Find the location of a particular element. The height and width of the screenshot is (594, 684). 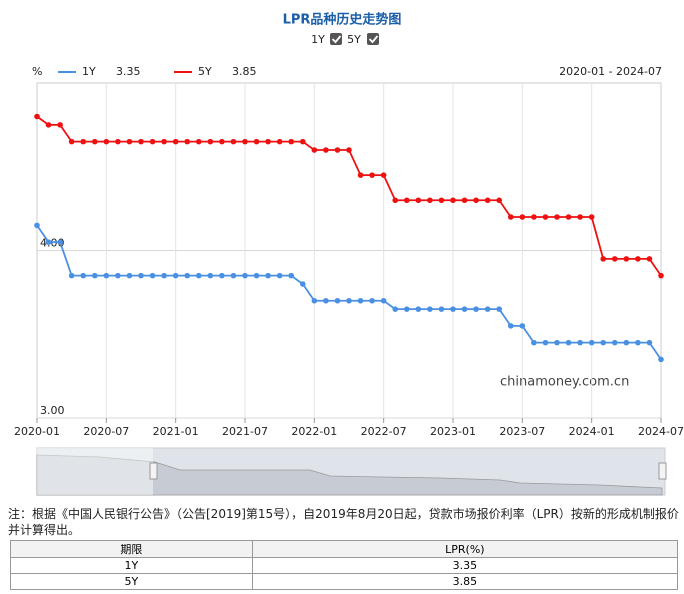

table-cell: 5Y is located at coordinates (131, 581).